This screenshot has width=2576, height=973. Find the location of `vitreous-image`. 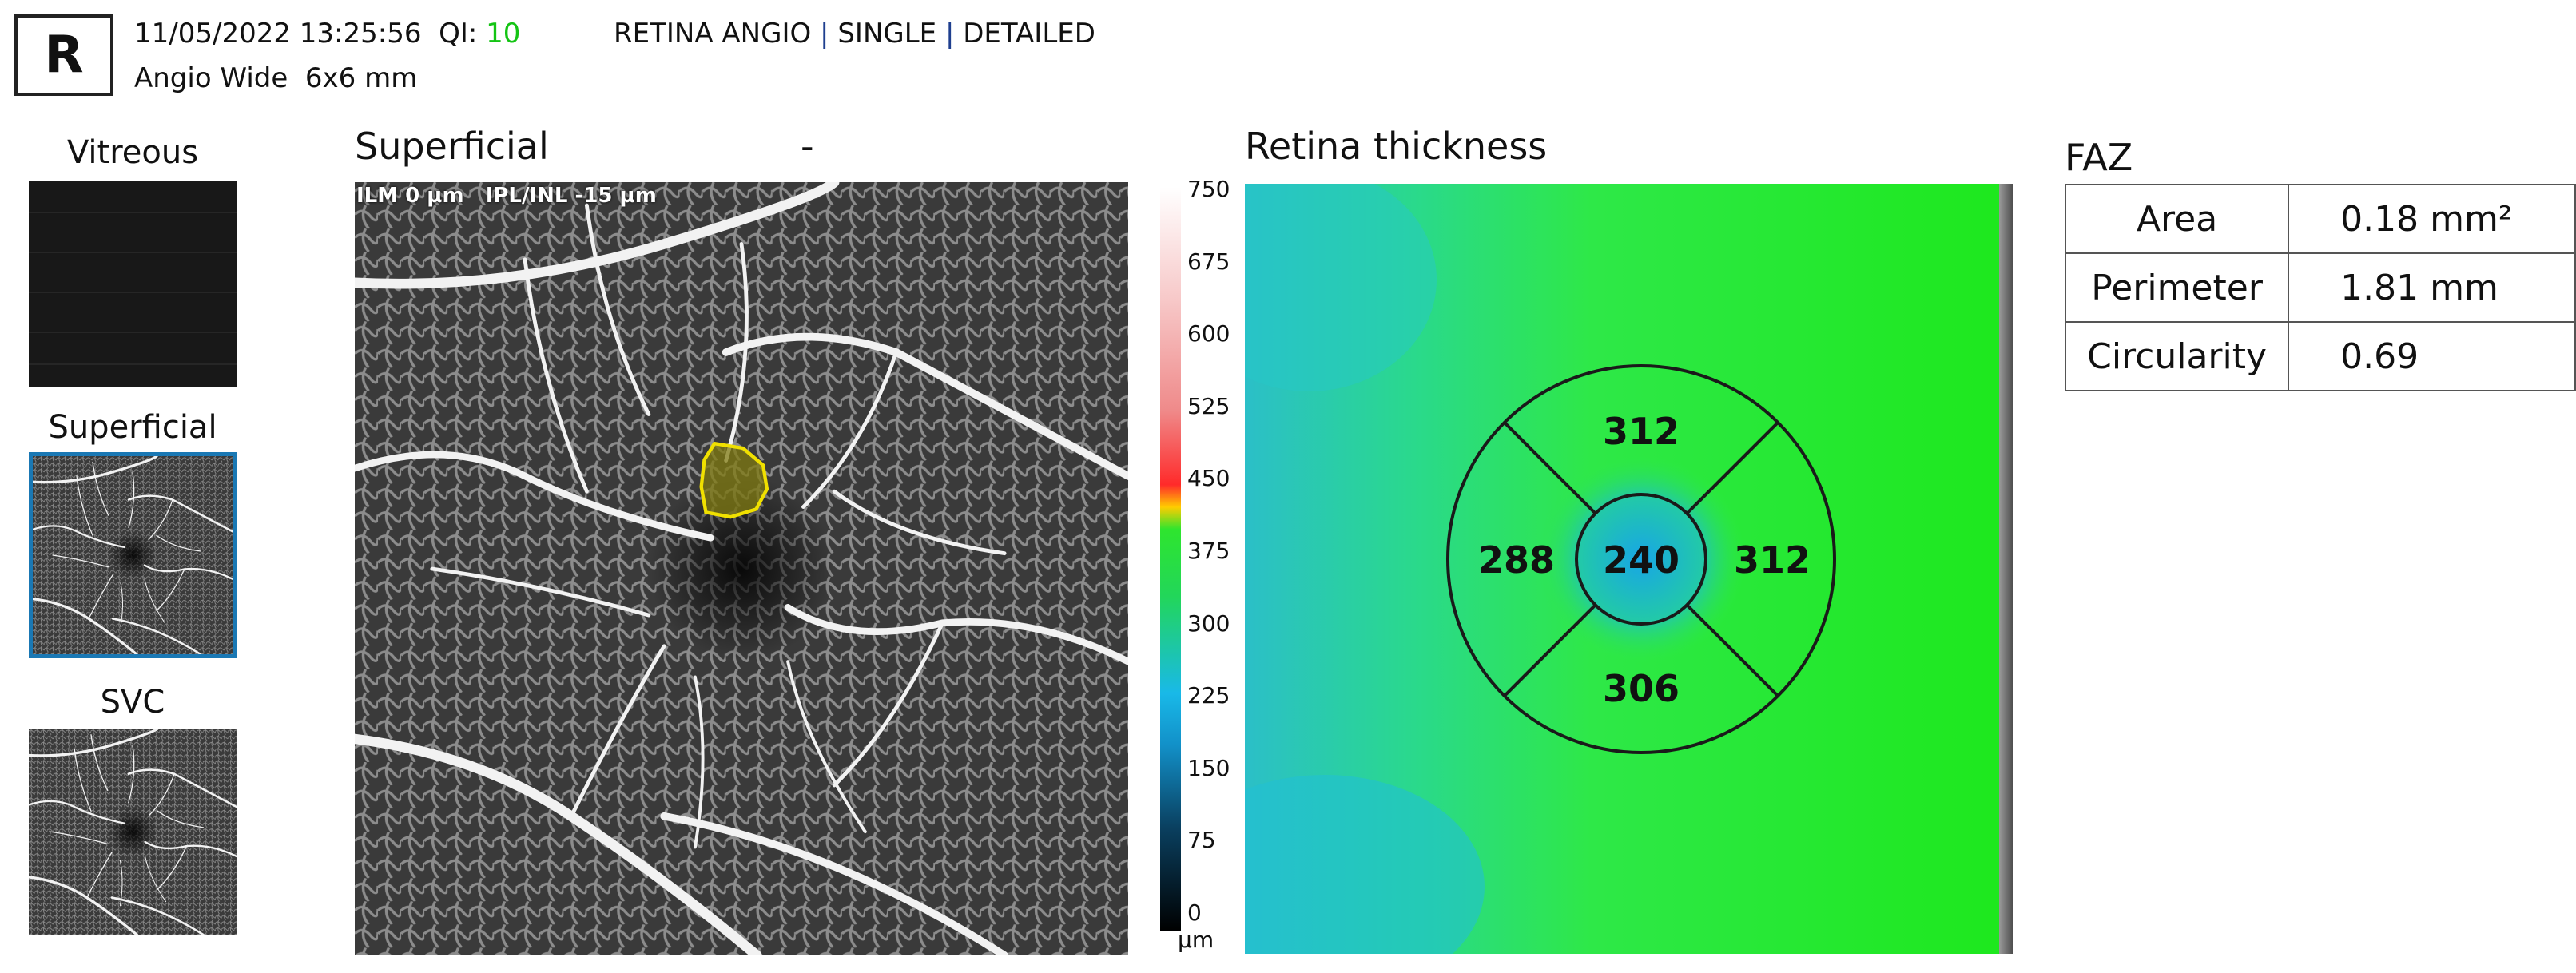

vitreous-image is located at coordinates (133, 284).